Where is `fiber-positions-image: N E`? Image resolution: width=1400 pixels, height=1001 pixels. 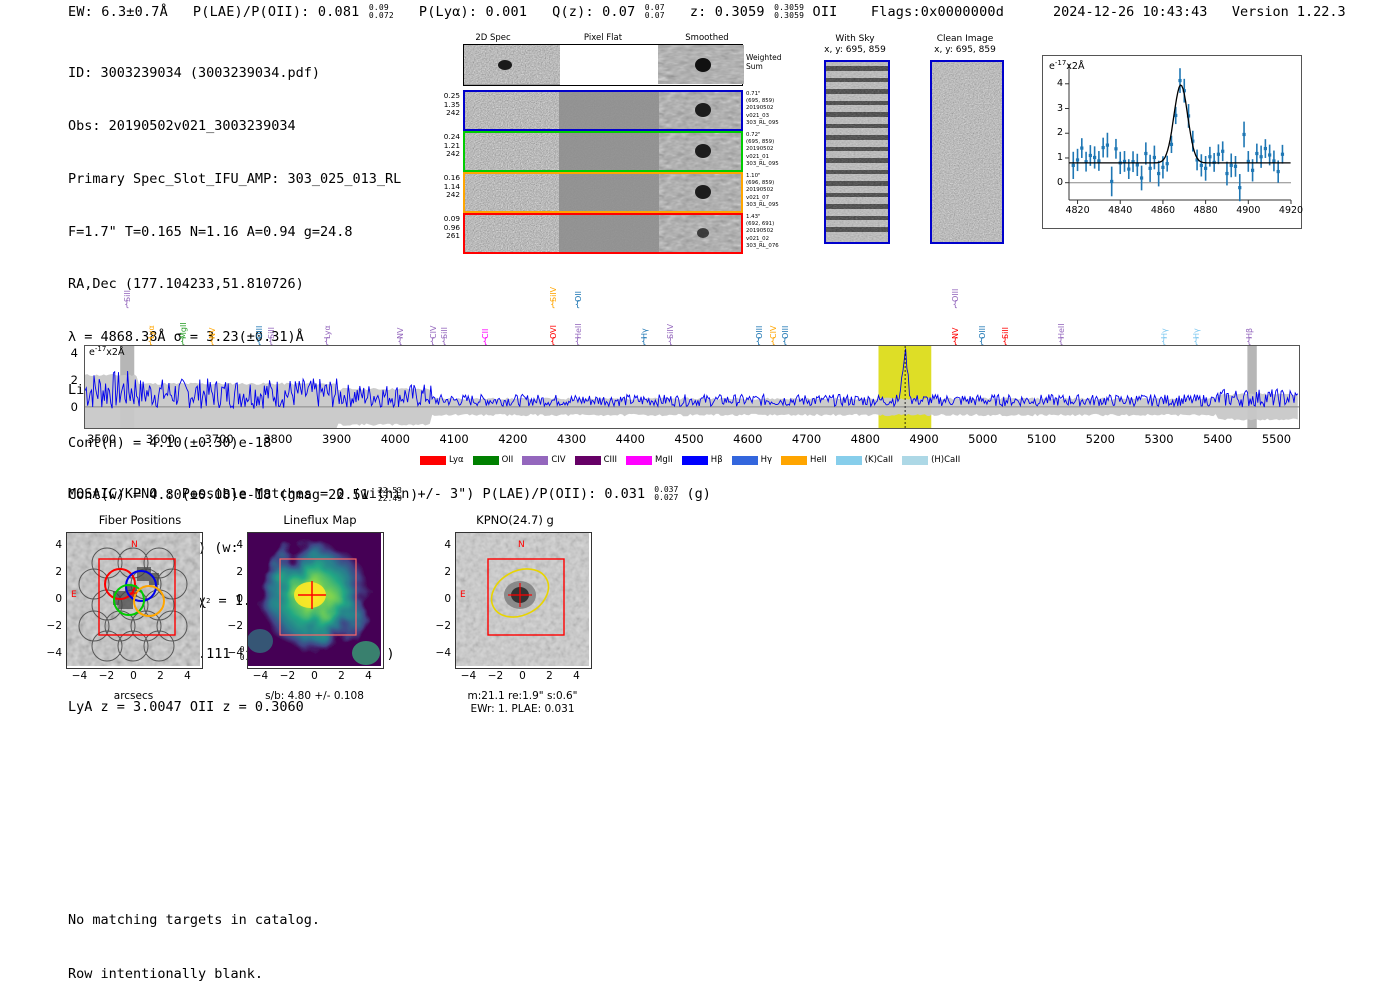 fiber-positions-image: N E is located at coordinates (134, 600).